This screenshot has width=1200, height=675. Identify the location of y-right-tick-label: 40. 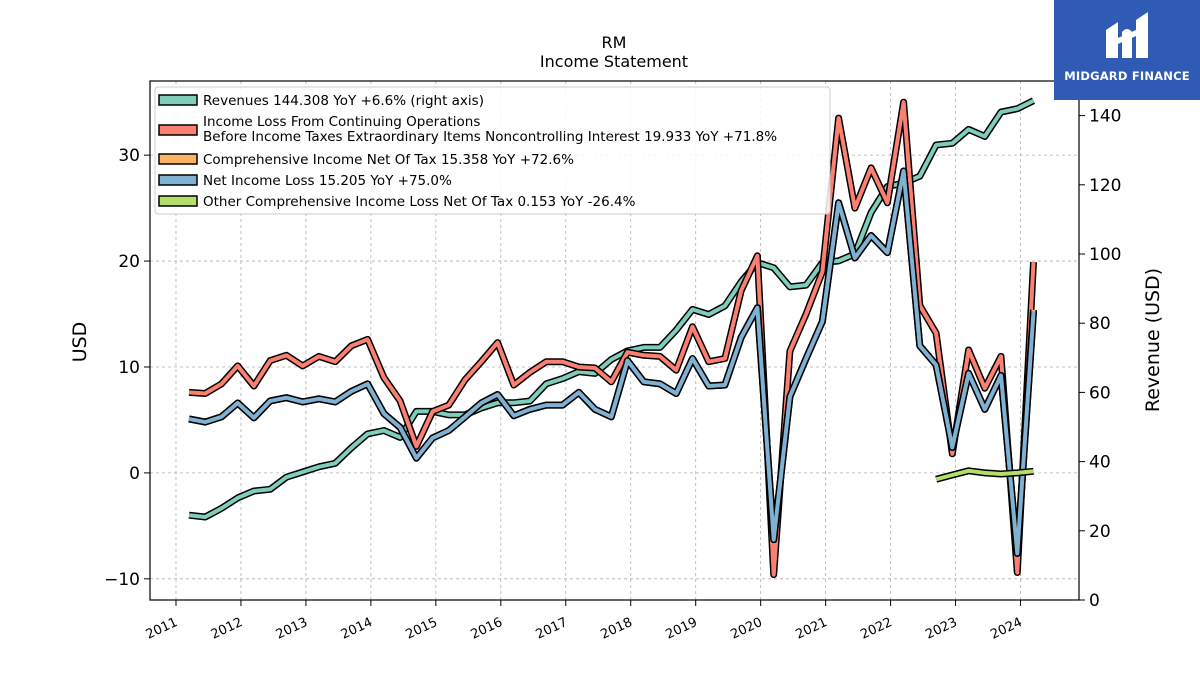
(1100, 463).